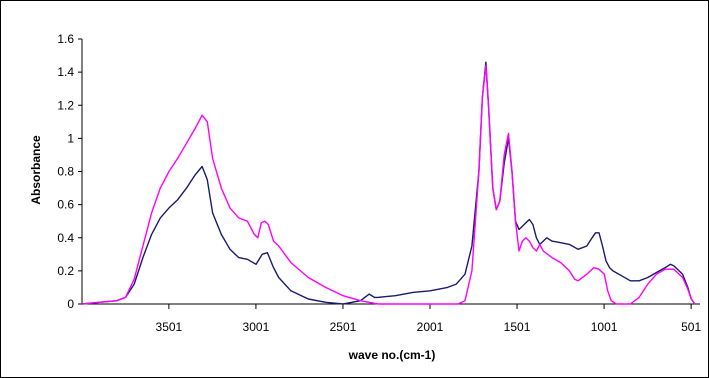  What do you see at coordinates (604, 327) in the screenshot?
I see `x-tick-label: 1001` at bounding box center [604, 327].